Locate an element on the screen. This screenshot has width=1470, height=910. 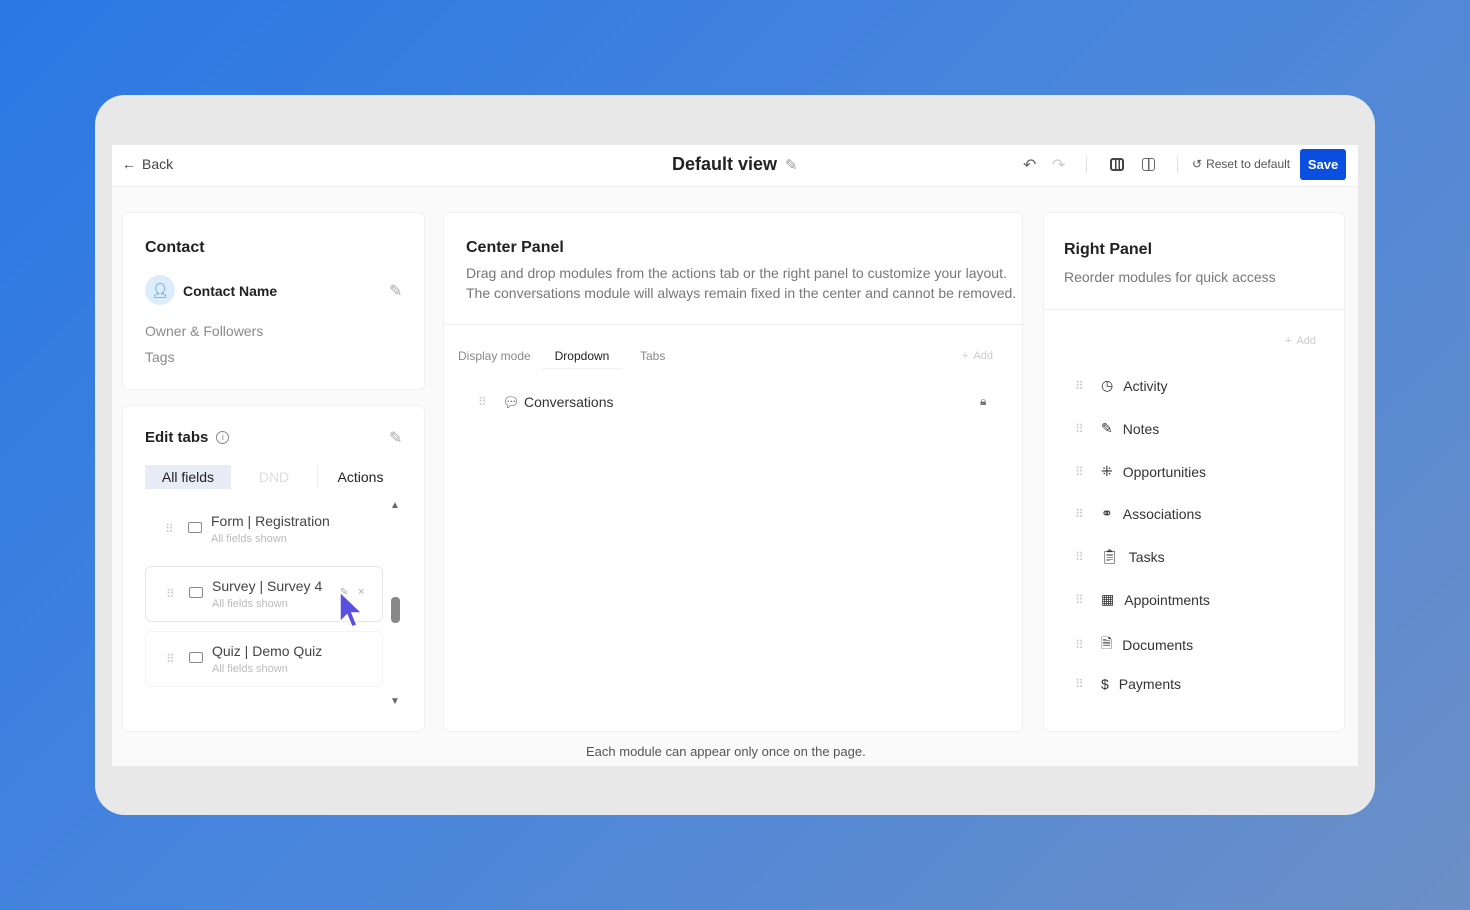
right-panel-title: Right Panel is located at coordinates (1108, 249).